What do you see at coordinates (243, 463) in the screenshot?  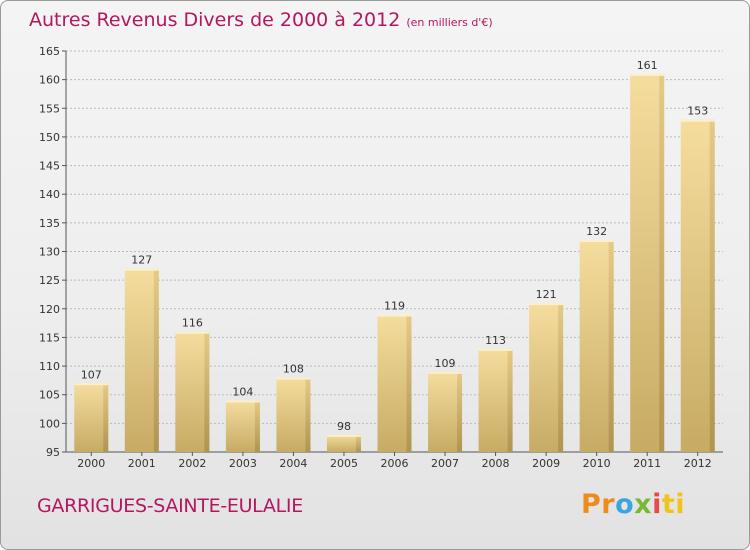 I see `x-tick-label: 2003` at bounding box center [243, 463].